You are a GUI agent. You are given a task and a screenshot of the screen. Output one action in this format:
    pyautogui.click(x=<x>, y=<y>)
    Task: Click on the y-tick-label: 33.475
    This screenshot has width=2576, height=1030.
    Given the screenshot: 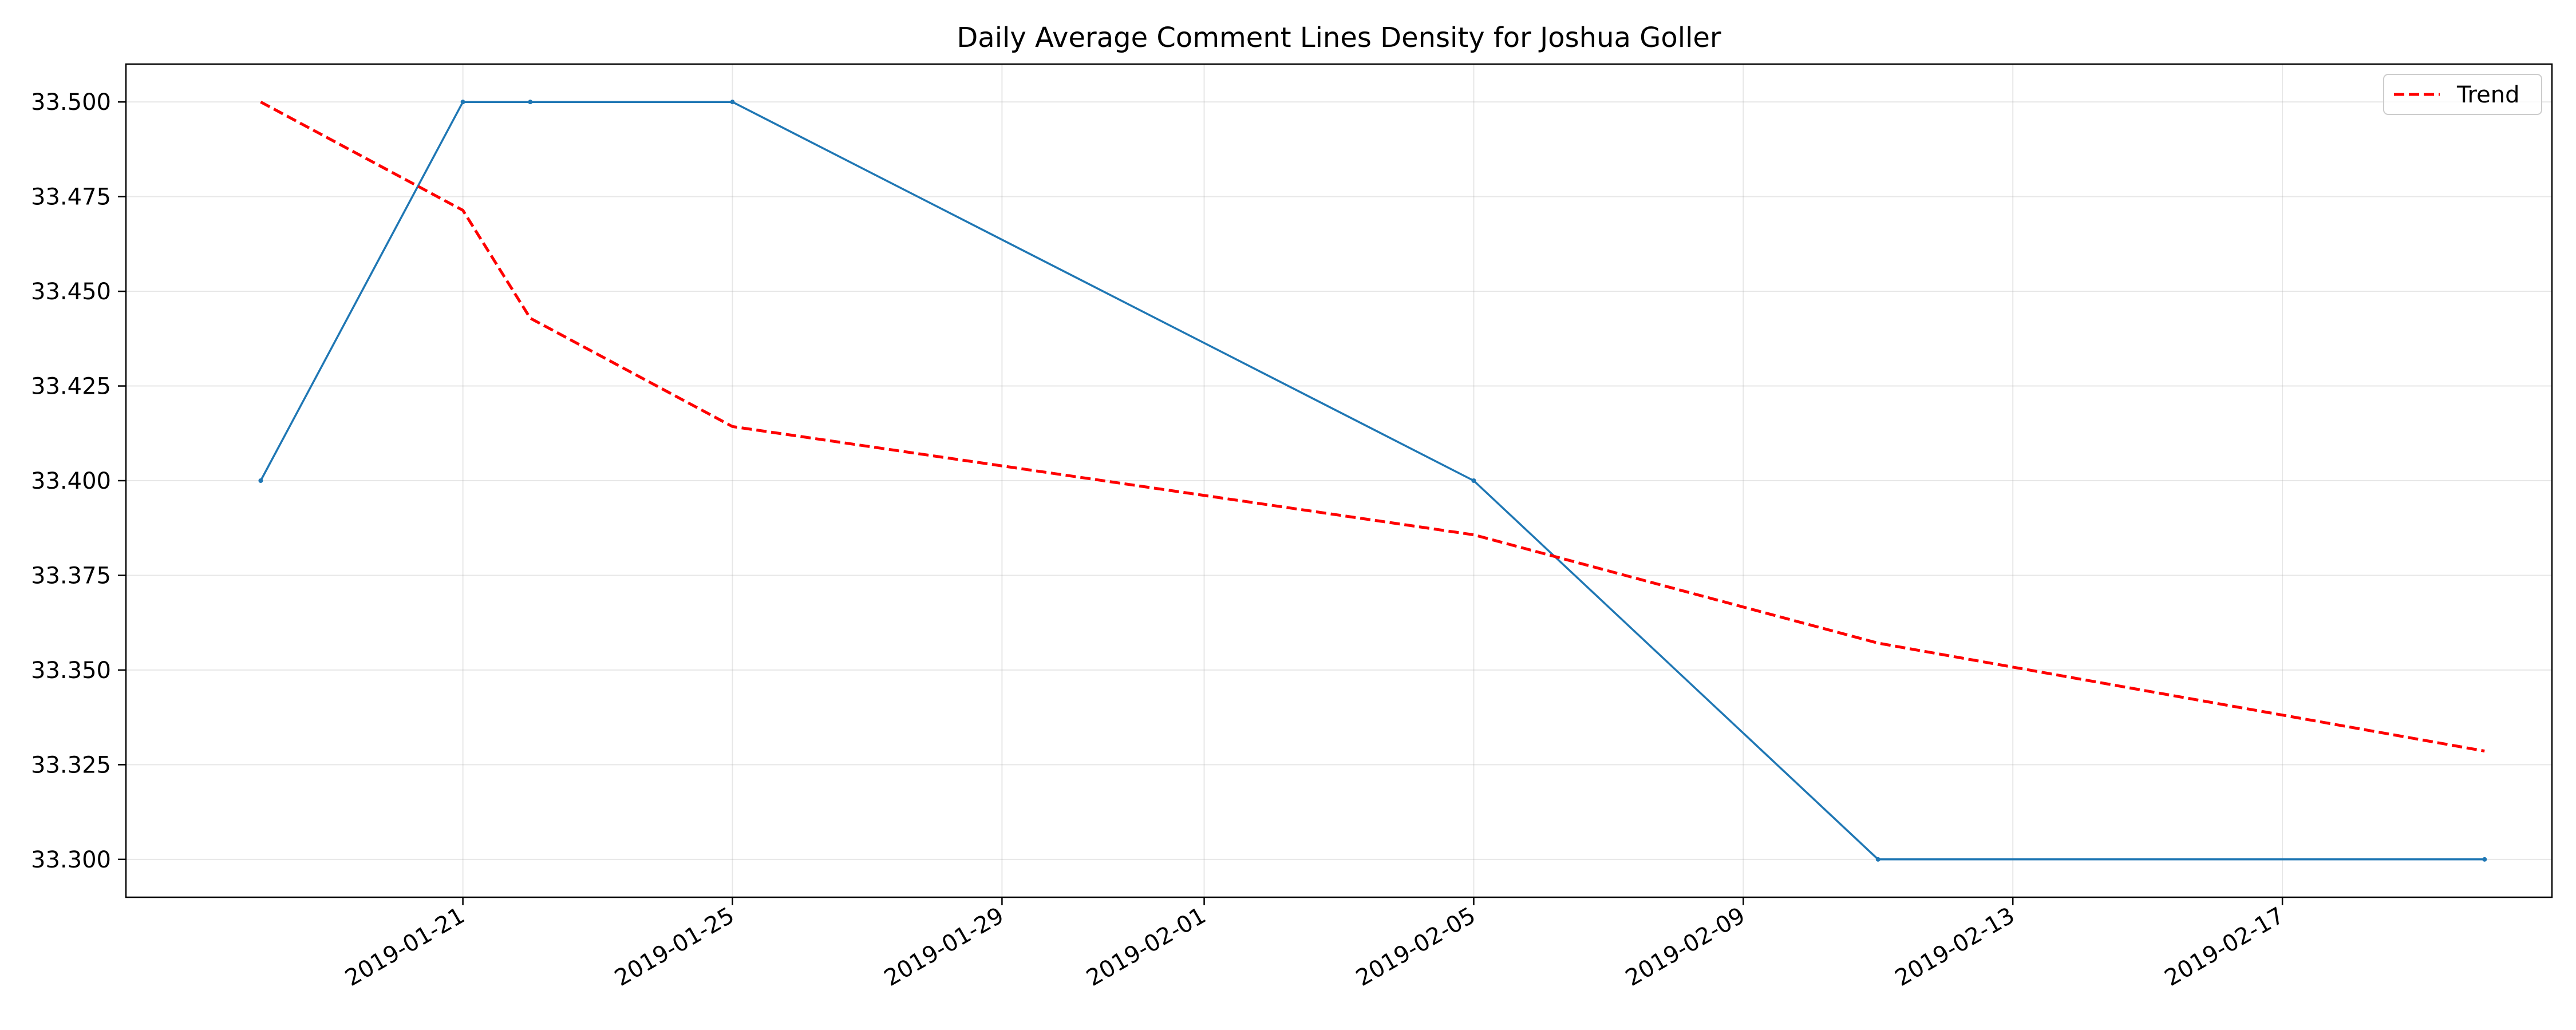 What is the action you would take?
    pyautogui.click(x=71, y=197)
    